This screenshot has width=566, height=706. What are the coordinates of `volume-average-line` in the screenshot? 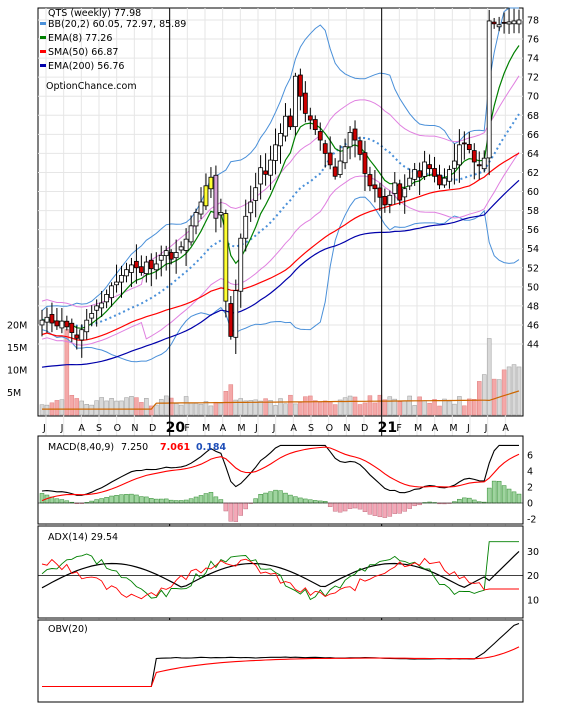 It's located at (281, 400).